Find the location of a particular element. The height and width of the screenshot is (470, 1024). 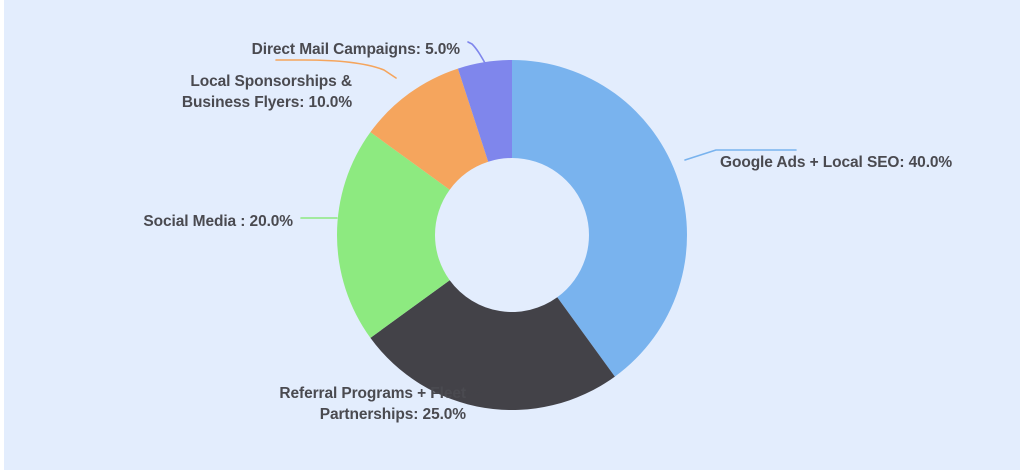

slice-label-google-ads-local-seo: Google Ads + Local SEO: 40.0% is located at coordinates (836, 162).